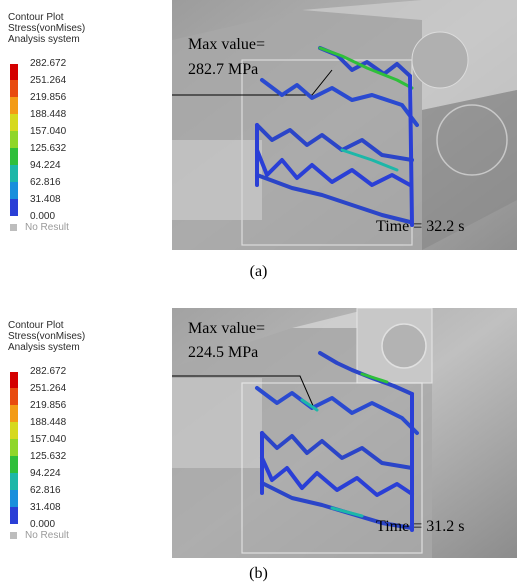 The width and height of the screenshot is (517, 586). I want to click on max-value-number: 224.5 MPa, so click(223, 352).